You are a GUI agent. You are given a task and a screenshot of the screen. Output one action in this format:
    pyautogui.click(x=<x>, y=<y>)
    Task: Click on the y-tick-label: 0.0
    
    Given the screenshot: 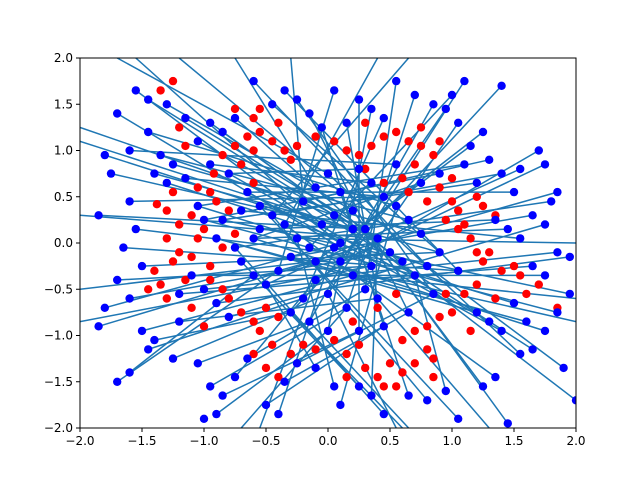 What is the action you would take?
    pyautogui.click(x=63, y=243)
    